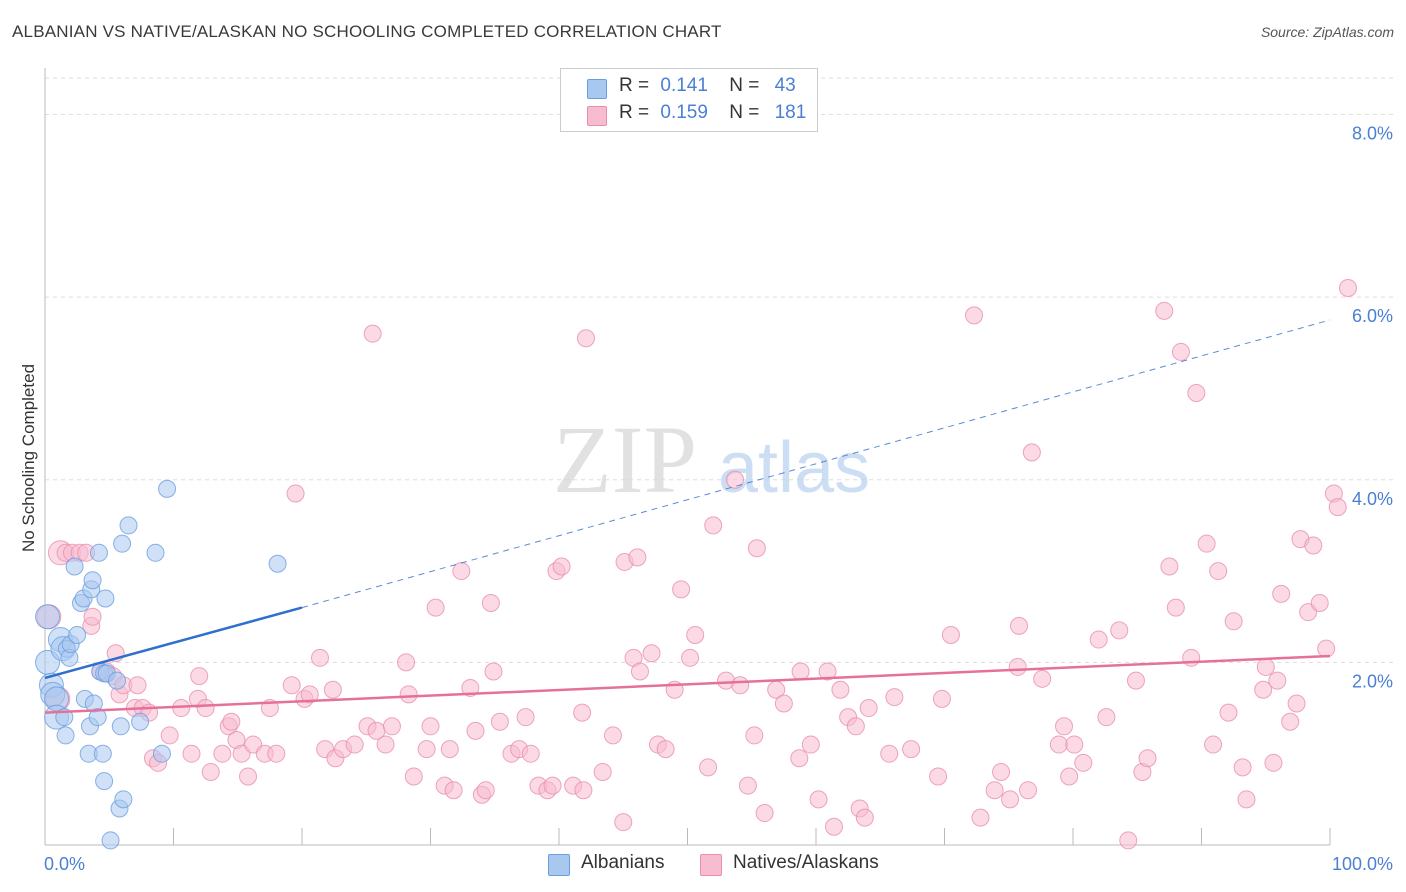 The width and height of the screenshot is (1406, 892). I want to click on x-tick-label: 100.0%, so click(1362, 864).